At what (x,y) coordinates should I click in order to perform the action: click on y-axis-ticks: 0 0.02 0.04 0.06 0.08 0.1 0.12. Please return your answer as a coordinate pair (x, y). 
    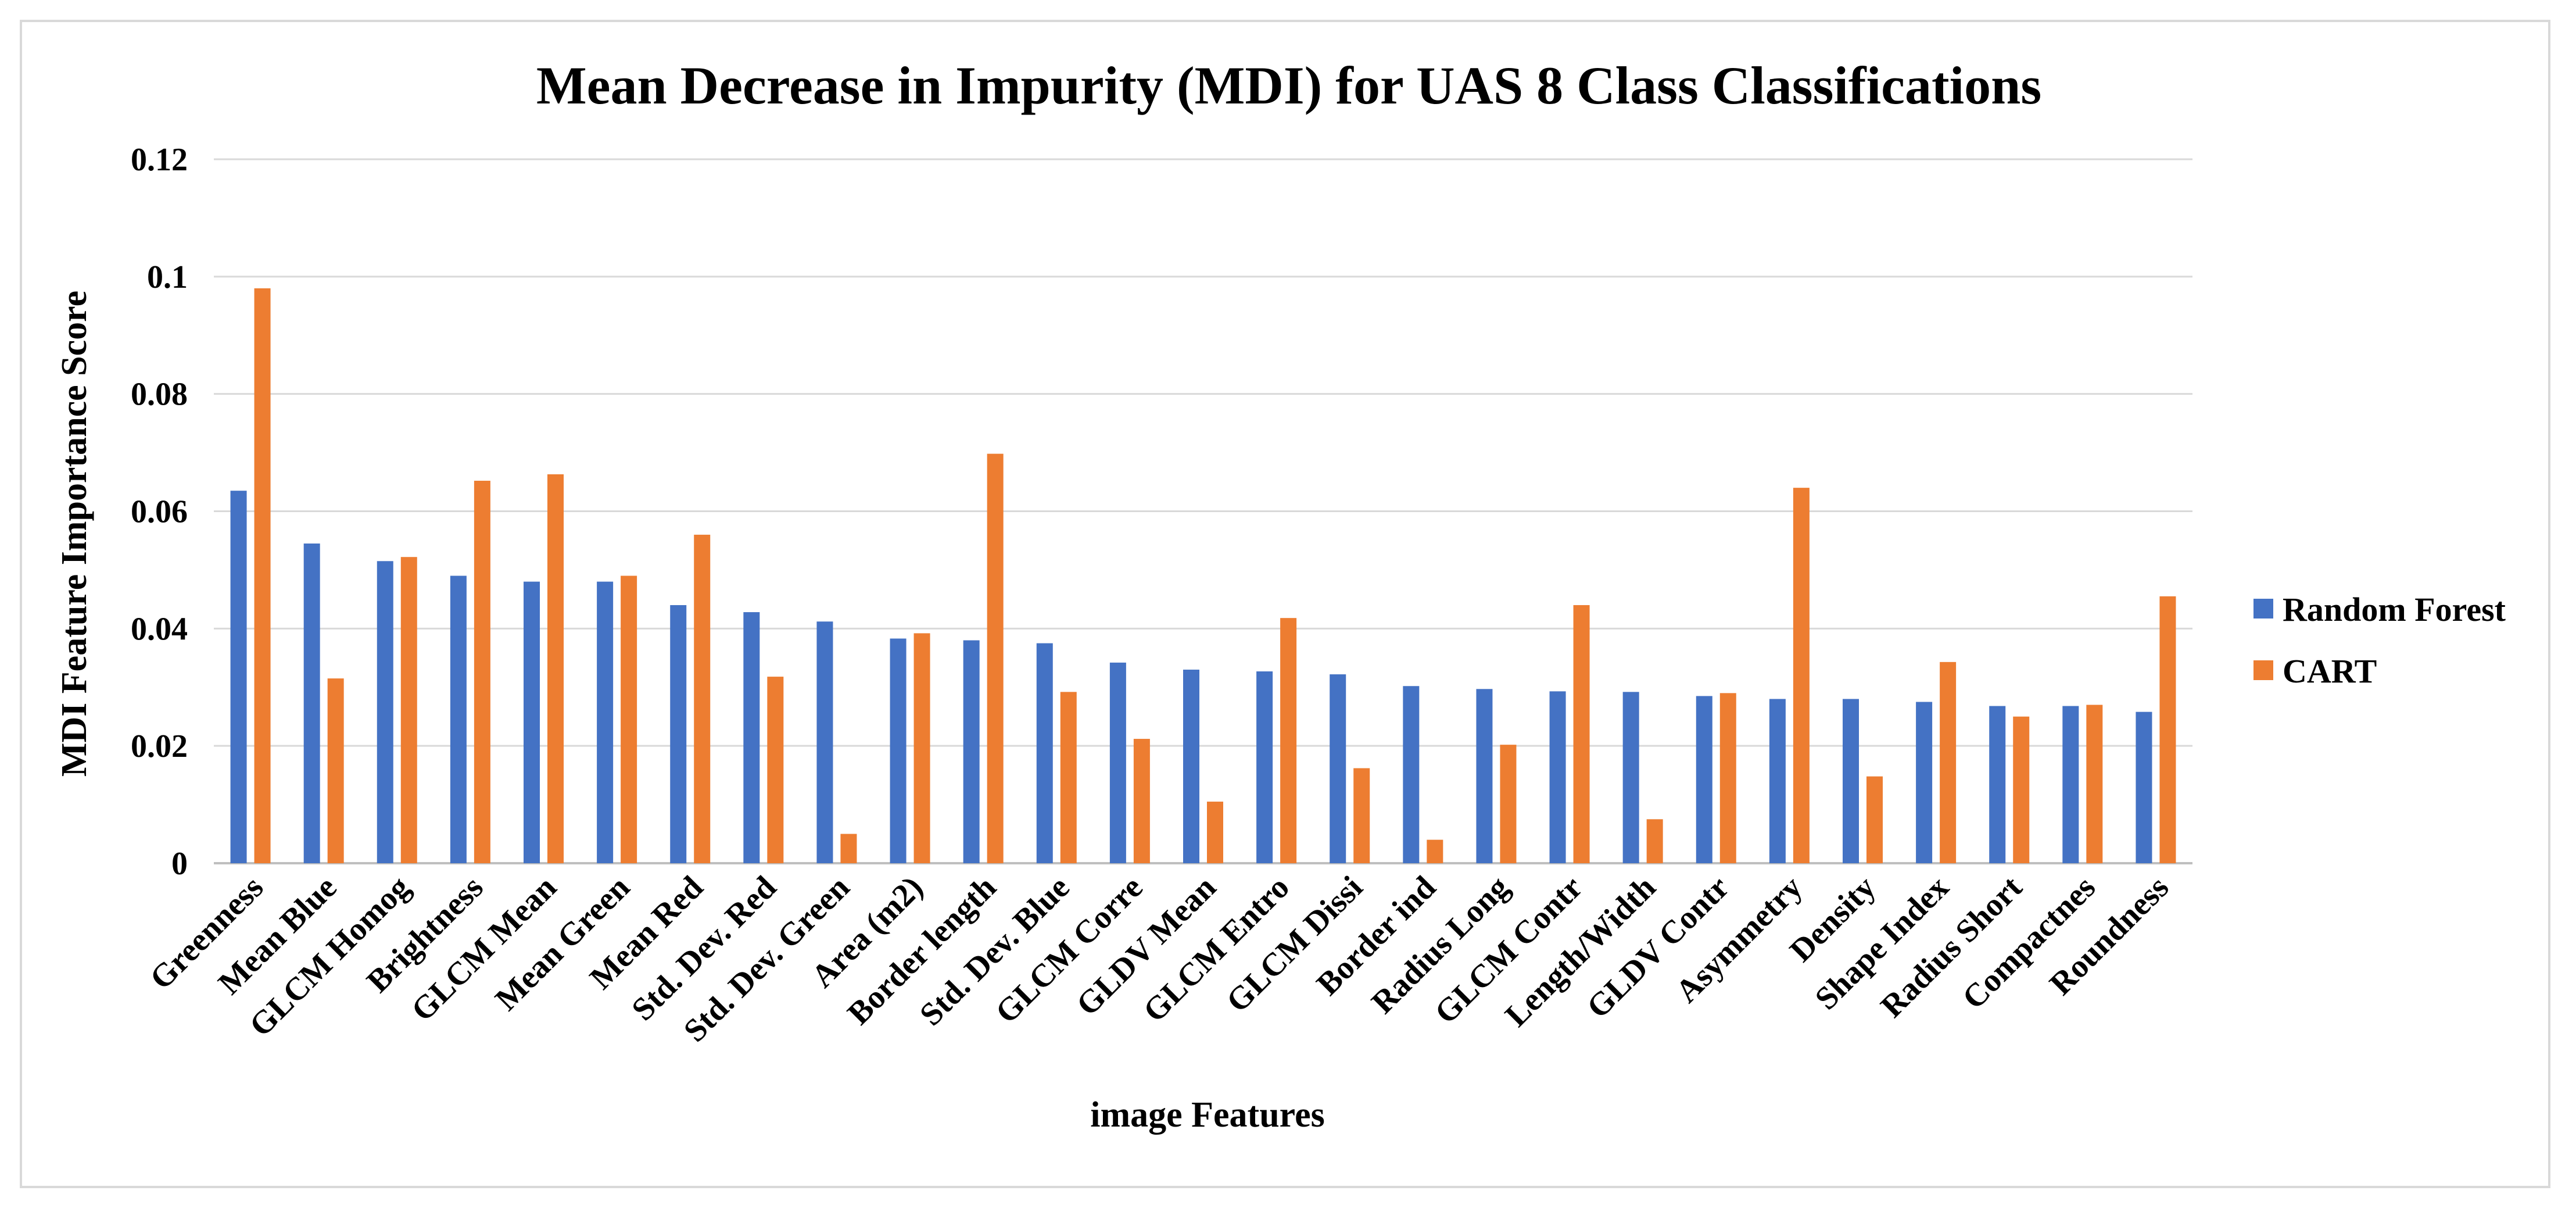
    Looking at the image, I should click on (159, 512).